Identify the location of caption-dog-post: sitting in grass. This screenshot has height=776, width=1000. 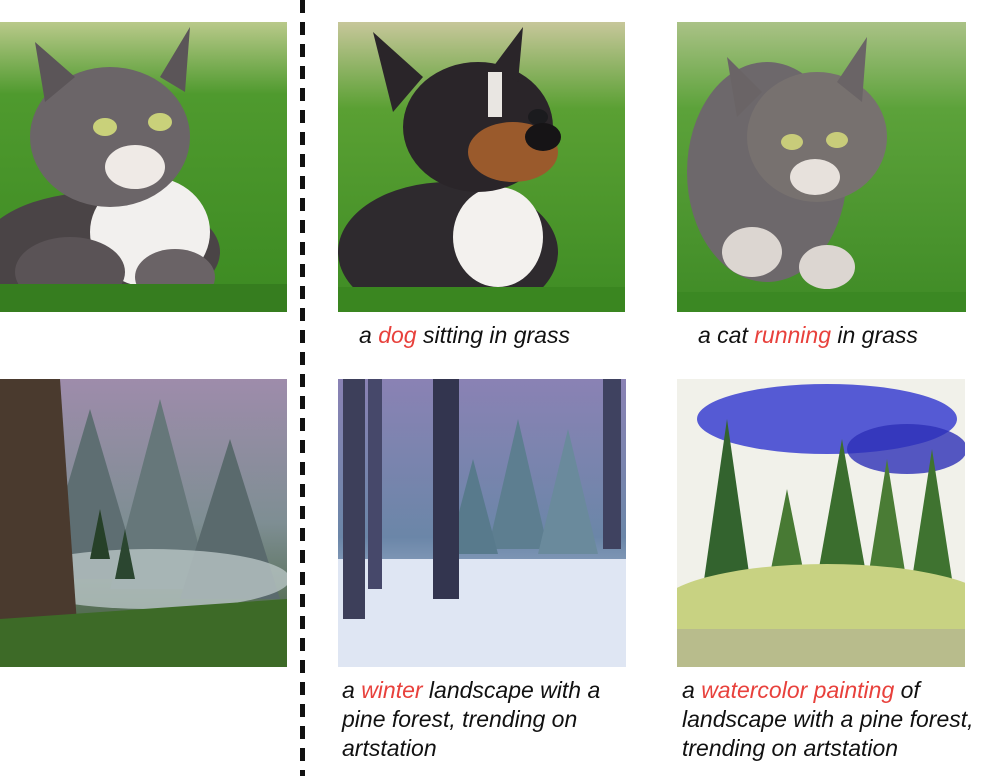
(493, 335).